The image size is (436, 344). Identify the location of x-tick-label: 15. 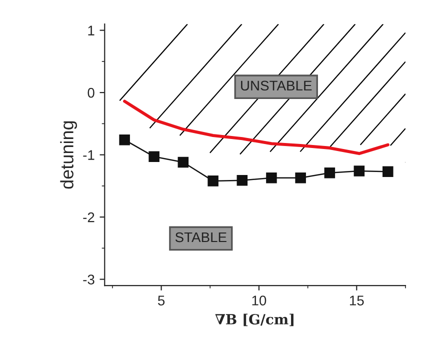
(357, 301).